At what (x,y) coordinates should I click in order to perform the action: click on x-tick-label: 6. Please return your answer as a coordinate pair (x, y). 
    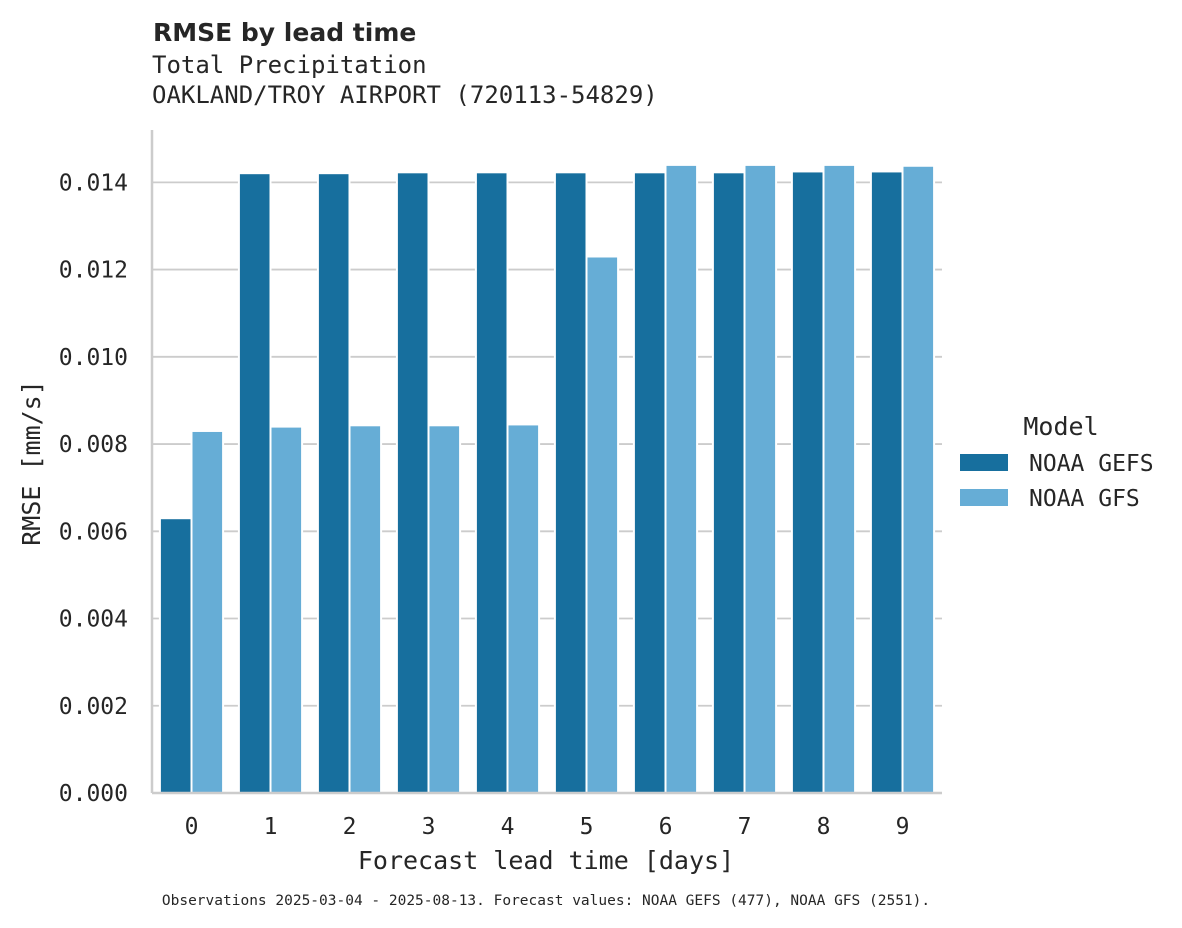
    Looking at the image, I should click on (666, 827).